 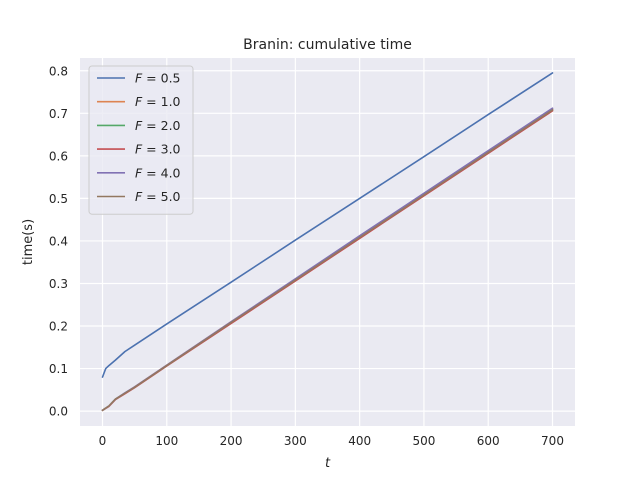 I want to click on x-axis-label: t, so click(x=328, y=463).